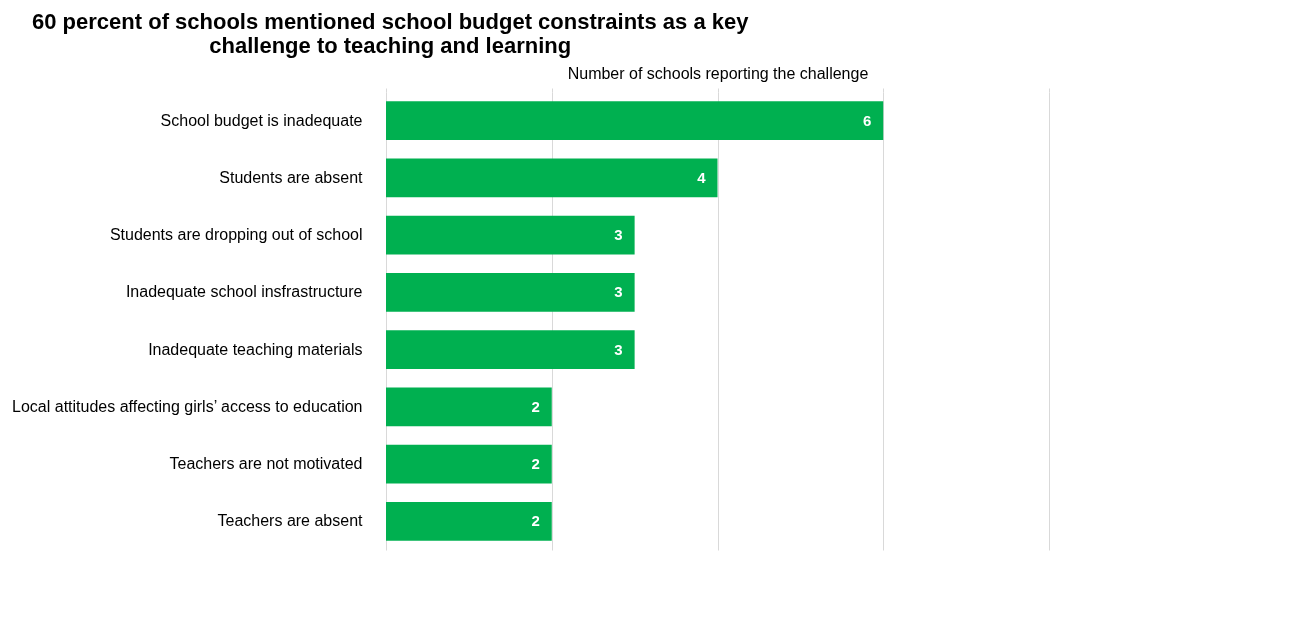  I want to click on y-tick-label: Local attitudes affecting girls’ access to education, so click(187, 406).